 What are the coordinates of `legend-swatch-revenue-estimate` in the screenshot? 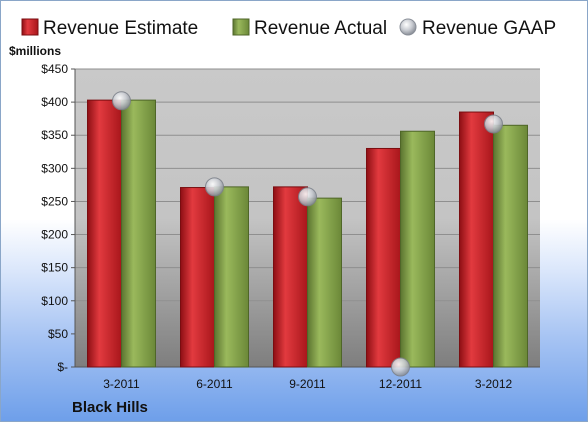 It's located at (30, 27).